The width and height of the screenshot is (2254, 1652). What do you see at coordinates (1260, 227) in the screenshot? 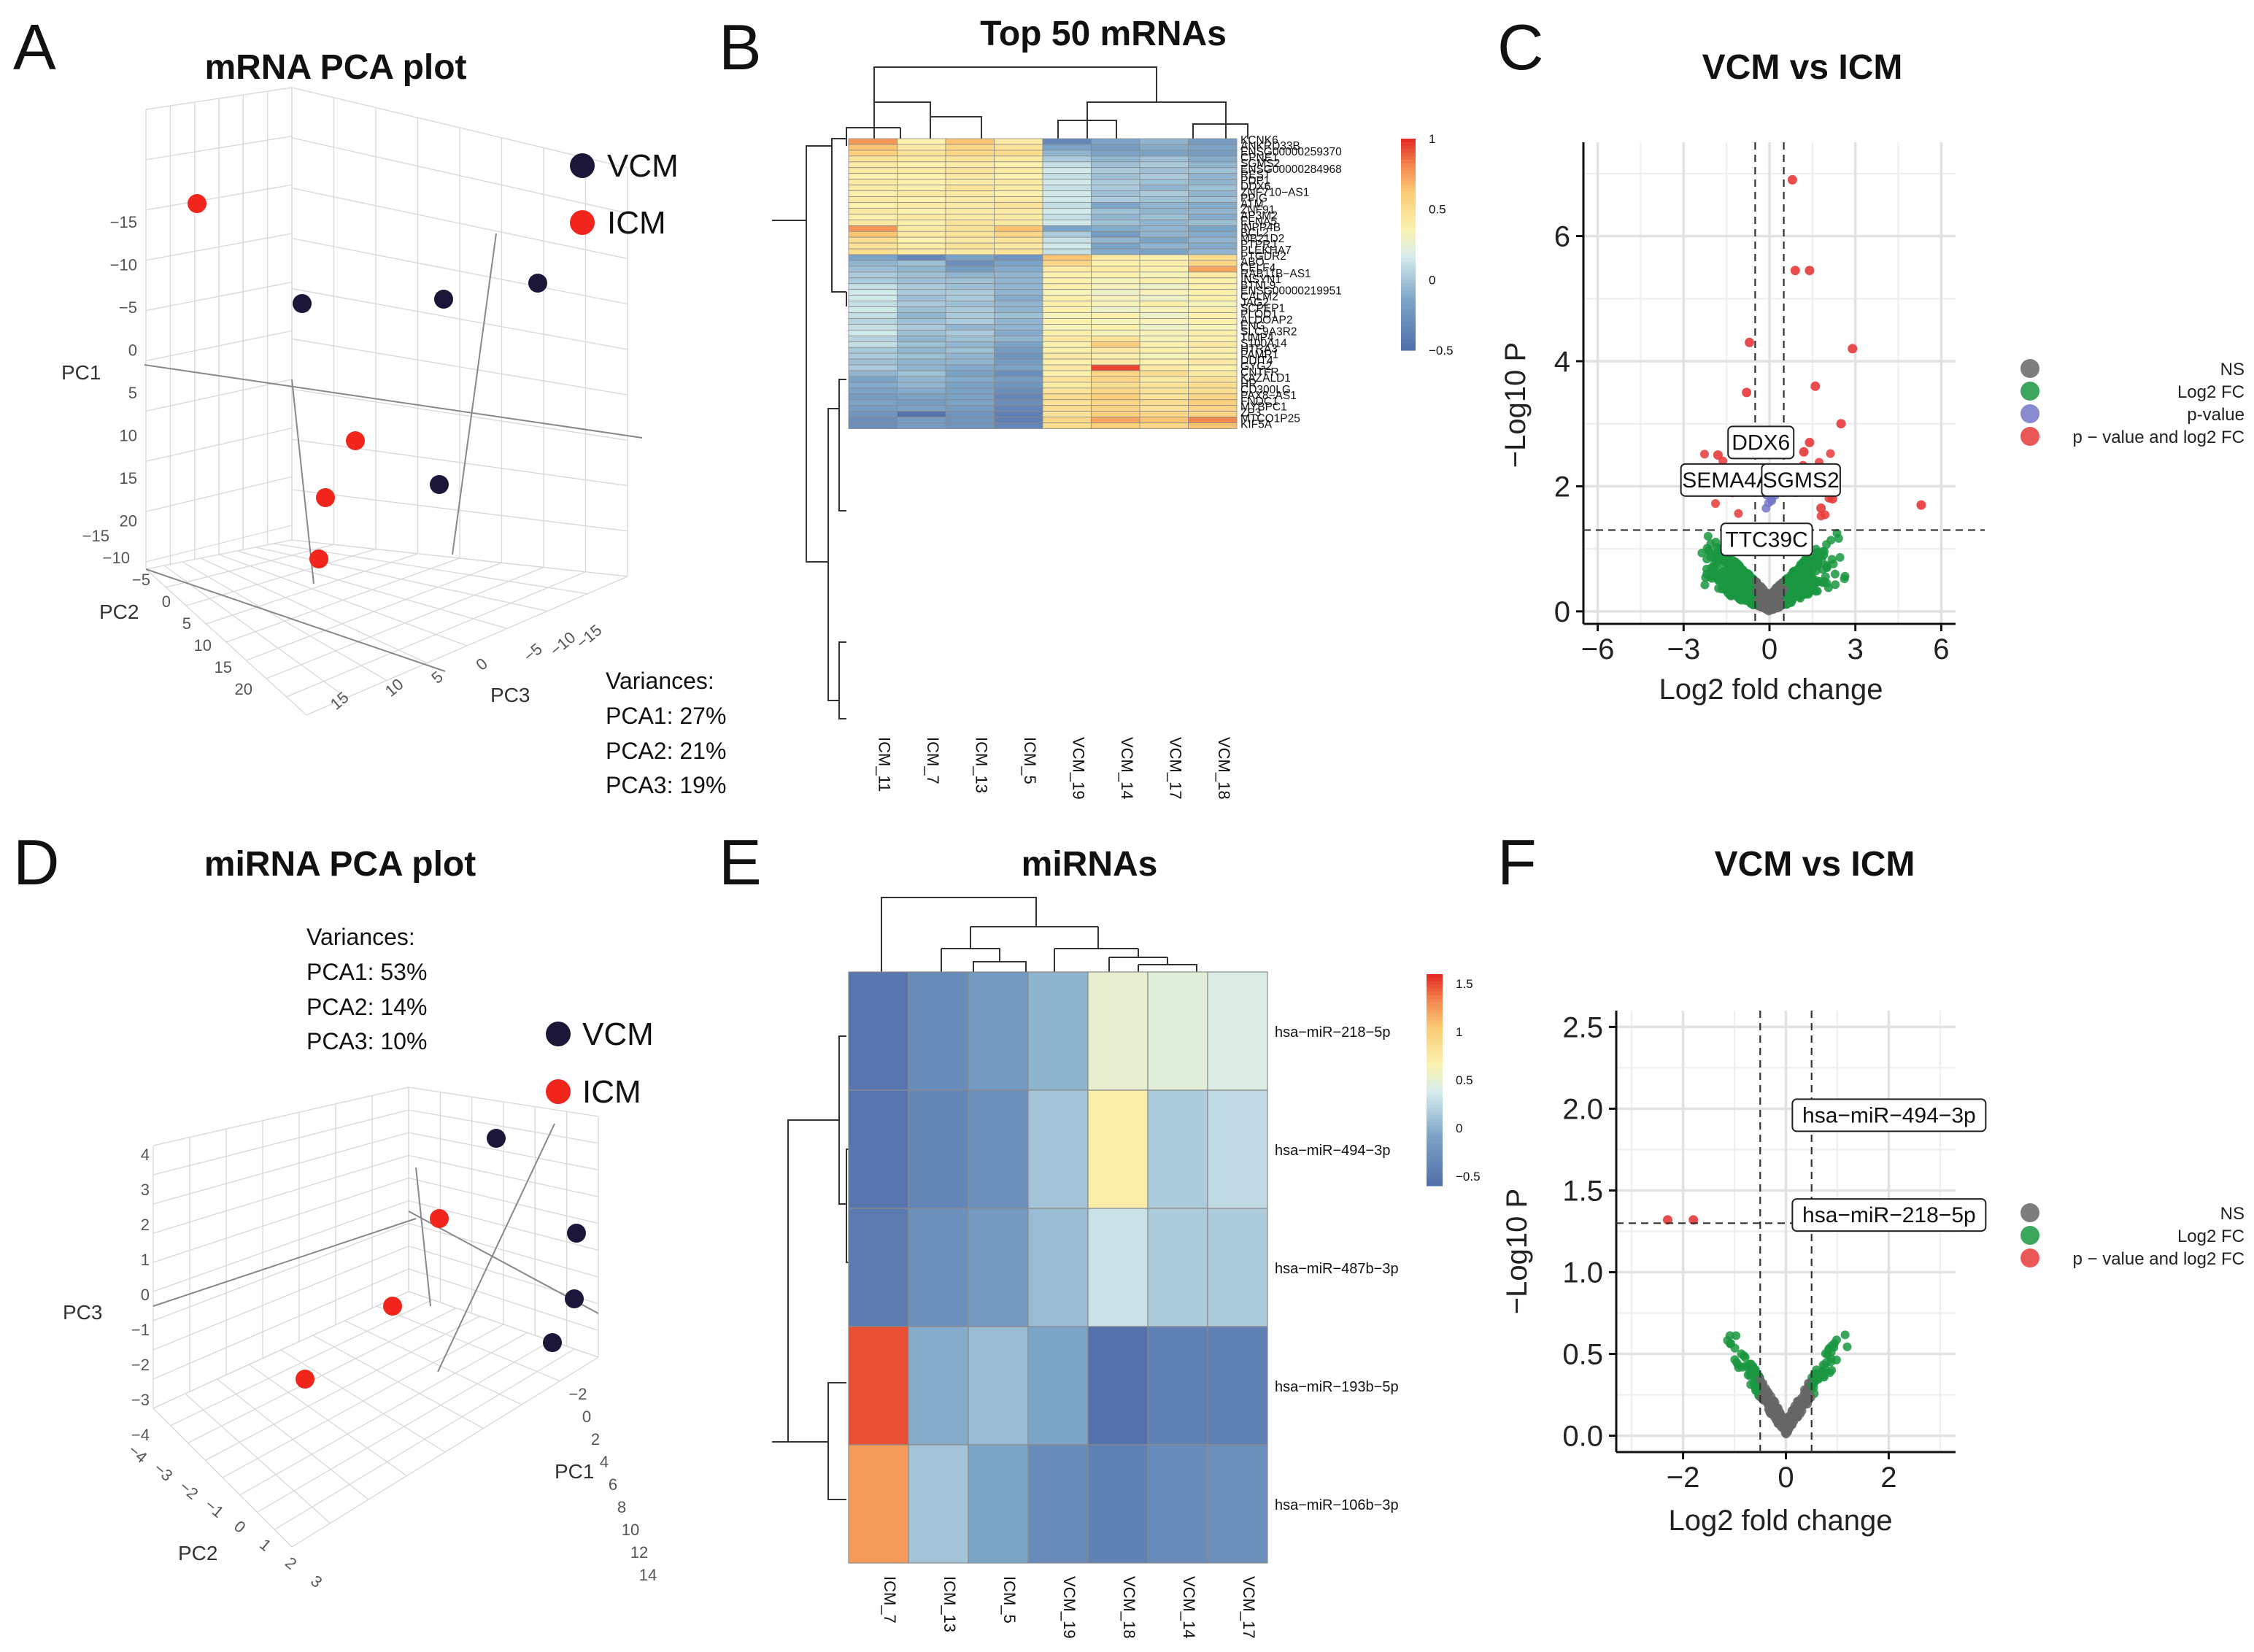
I see `row-label: INPP4B` at bounding box center [1260, 227].